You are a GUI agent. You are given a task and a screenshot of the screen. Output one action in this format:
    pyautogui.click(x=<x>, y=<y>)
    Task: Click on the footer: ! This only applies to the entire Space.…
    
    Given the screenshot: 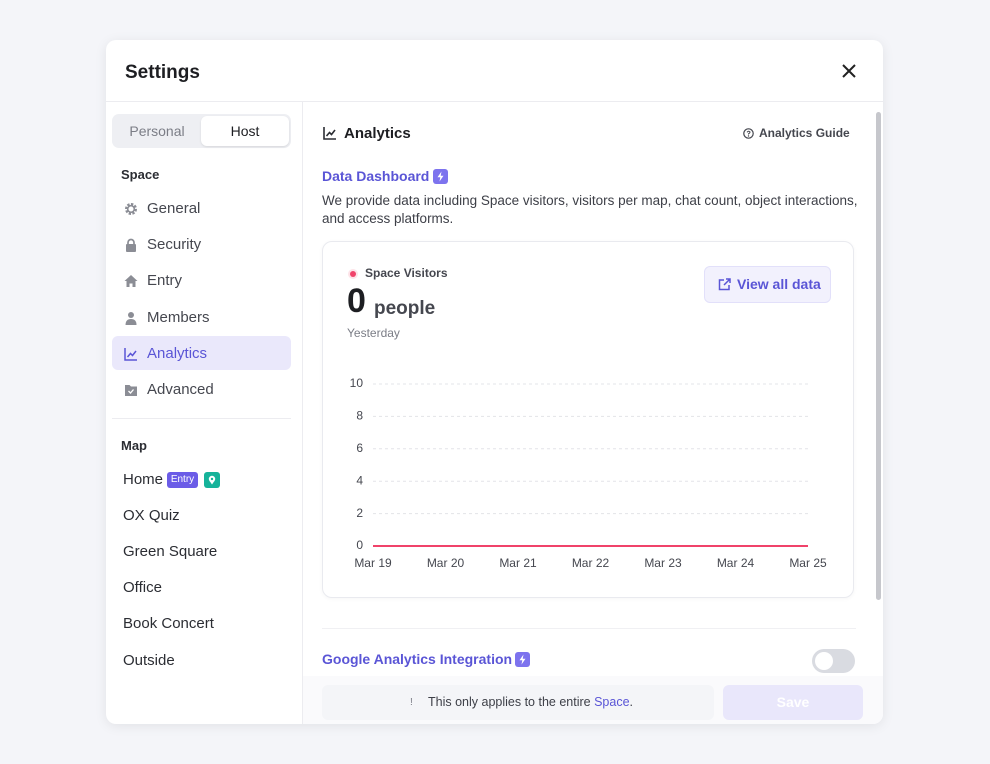 What is the action you would take?
    pyautogui.click(x=593, y=700)
    